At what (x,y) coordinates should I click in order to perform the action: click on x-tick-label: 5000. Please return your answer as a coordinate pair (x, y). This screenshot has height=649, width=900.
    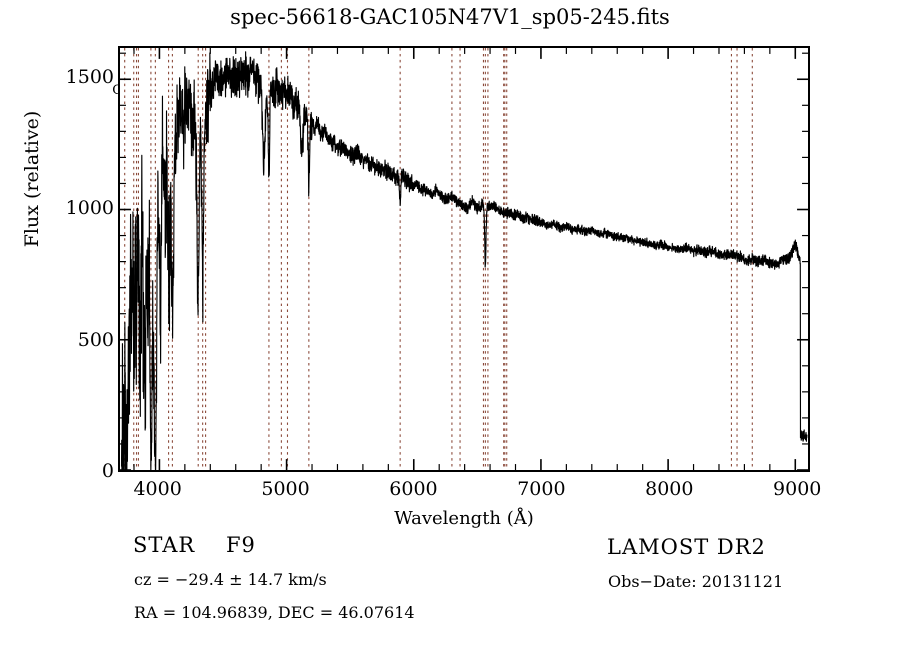
    Looking at the image, I should click on (285, 489).